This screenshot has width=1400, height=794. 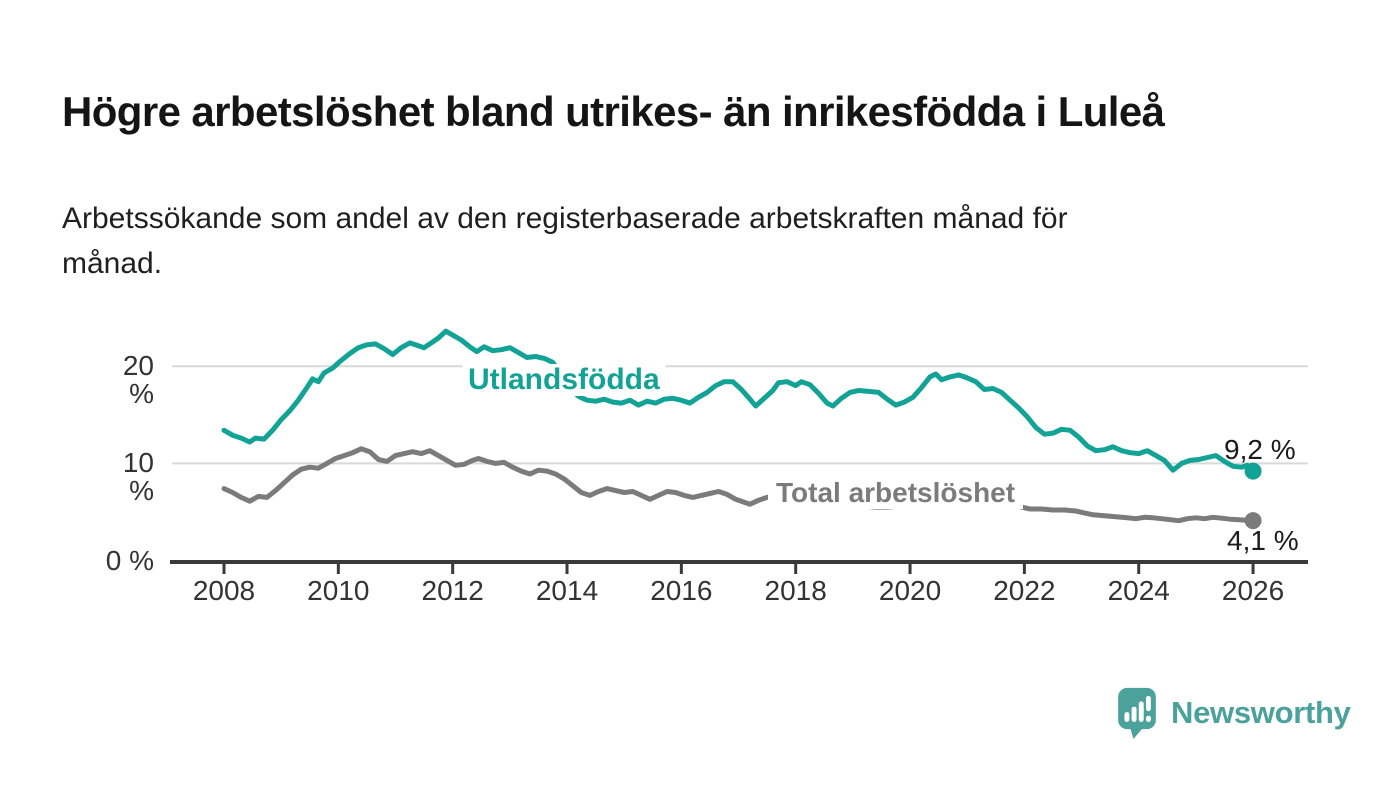 What do you see at coordinates (1137, 713) in the screenshot?
I see `newsworthy-bubble-chart-icon` at bounding box center [1137, 713].